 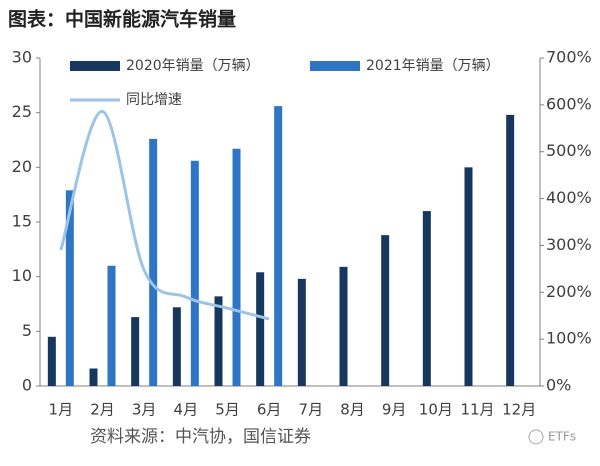 I want to click on x-tick-label: 2月, so click(x=102, y=410).